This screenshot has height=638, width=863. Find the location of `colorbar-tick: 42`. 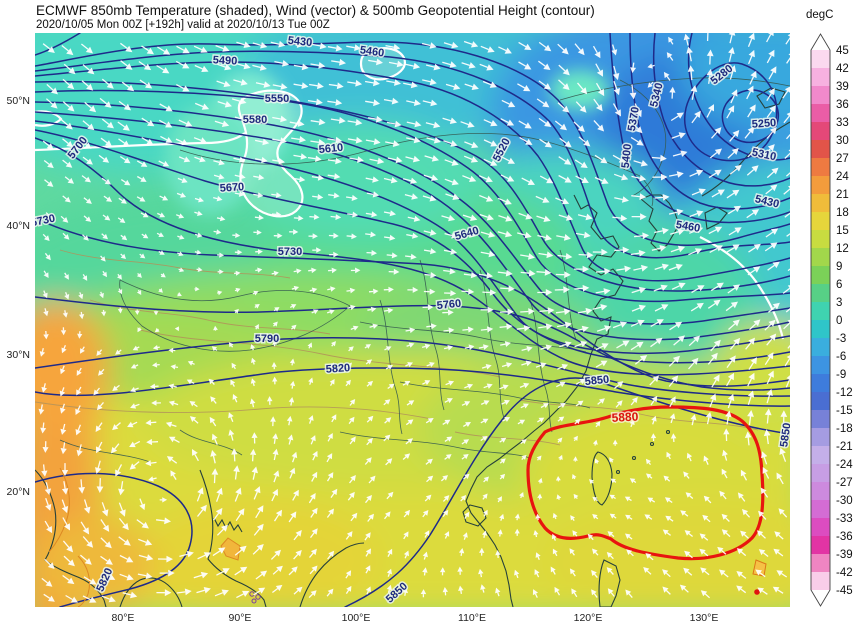

colorbar-tick: 42 is located at coordinates (842, 69).